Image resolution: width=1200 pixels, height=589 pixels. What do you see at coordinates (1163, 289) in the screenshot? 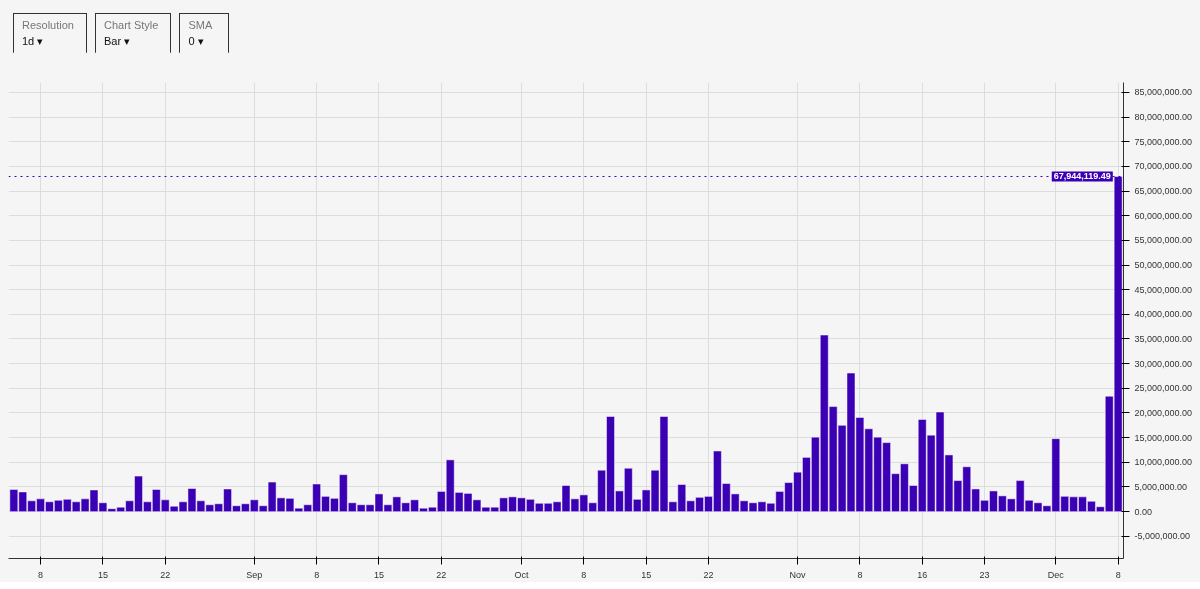
I see `y-tick-label: 45,000,000.00` at bounding box center [1163, 289].